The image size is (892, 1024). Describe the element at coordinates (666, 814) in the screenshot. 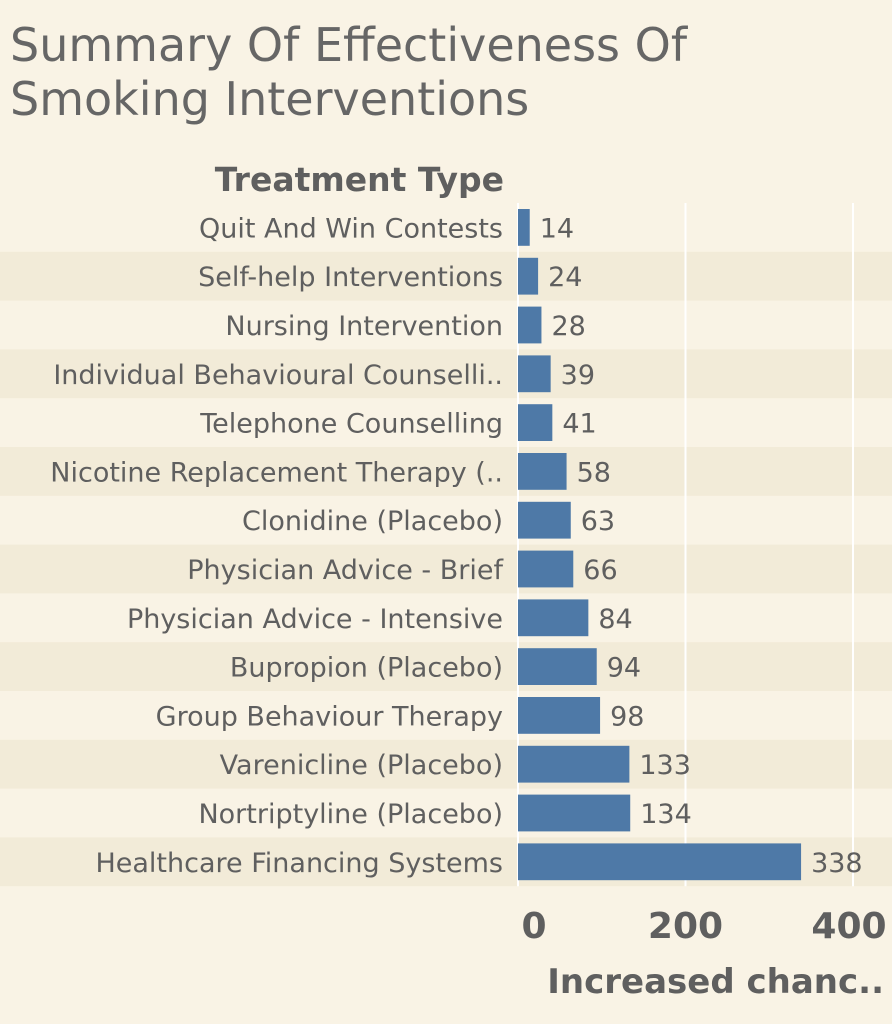

I see `value-label: 134` at that location.